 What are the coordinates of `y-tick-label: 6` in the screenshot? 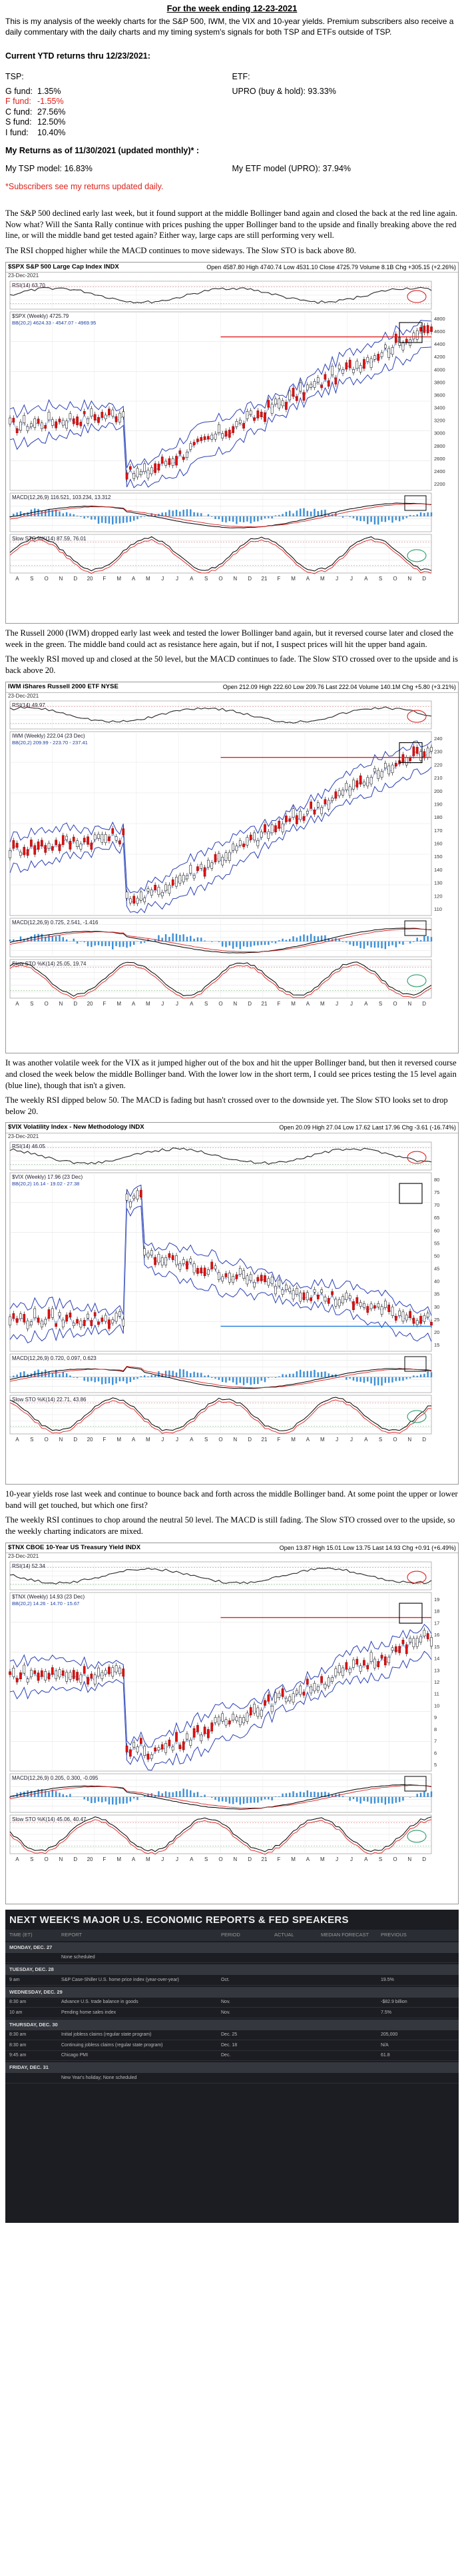 It's located at (435, 1753).